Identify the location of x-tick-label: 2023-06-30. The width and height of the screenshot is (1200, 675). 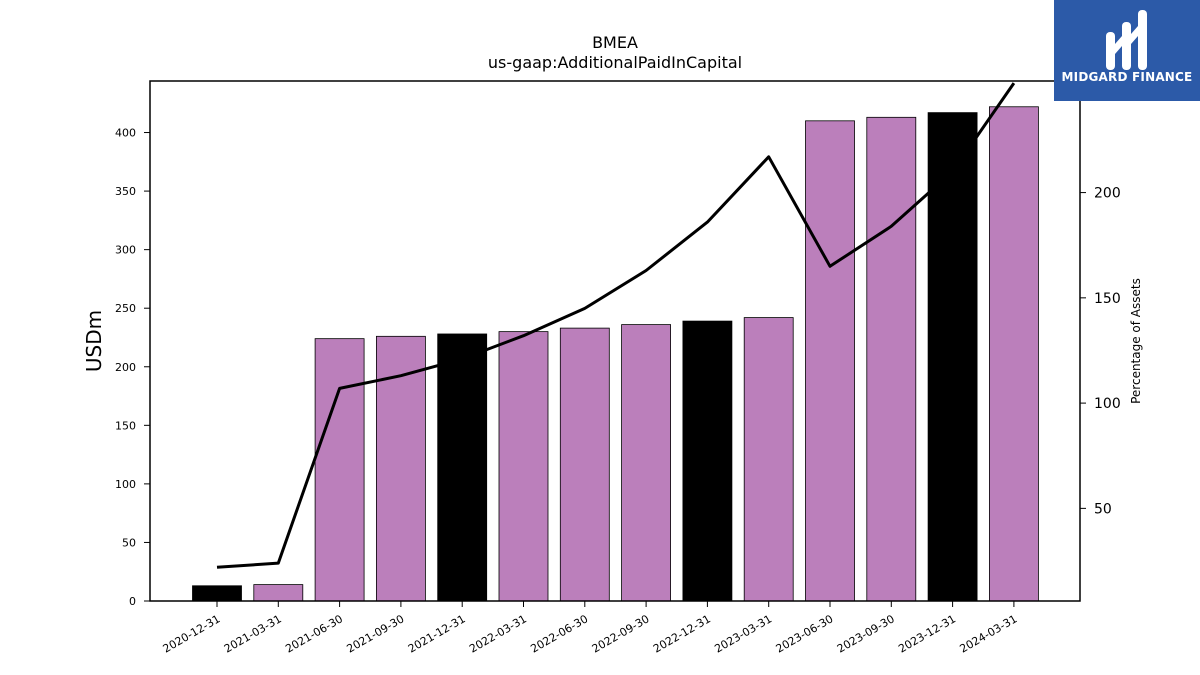
(805, 633).